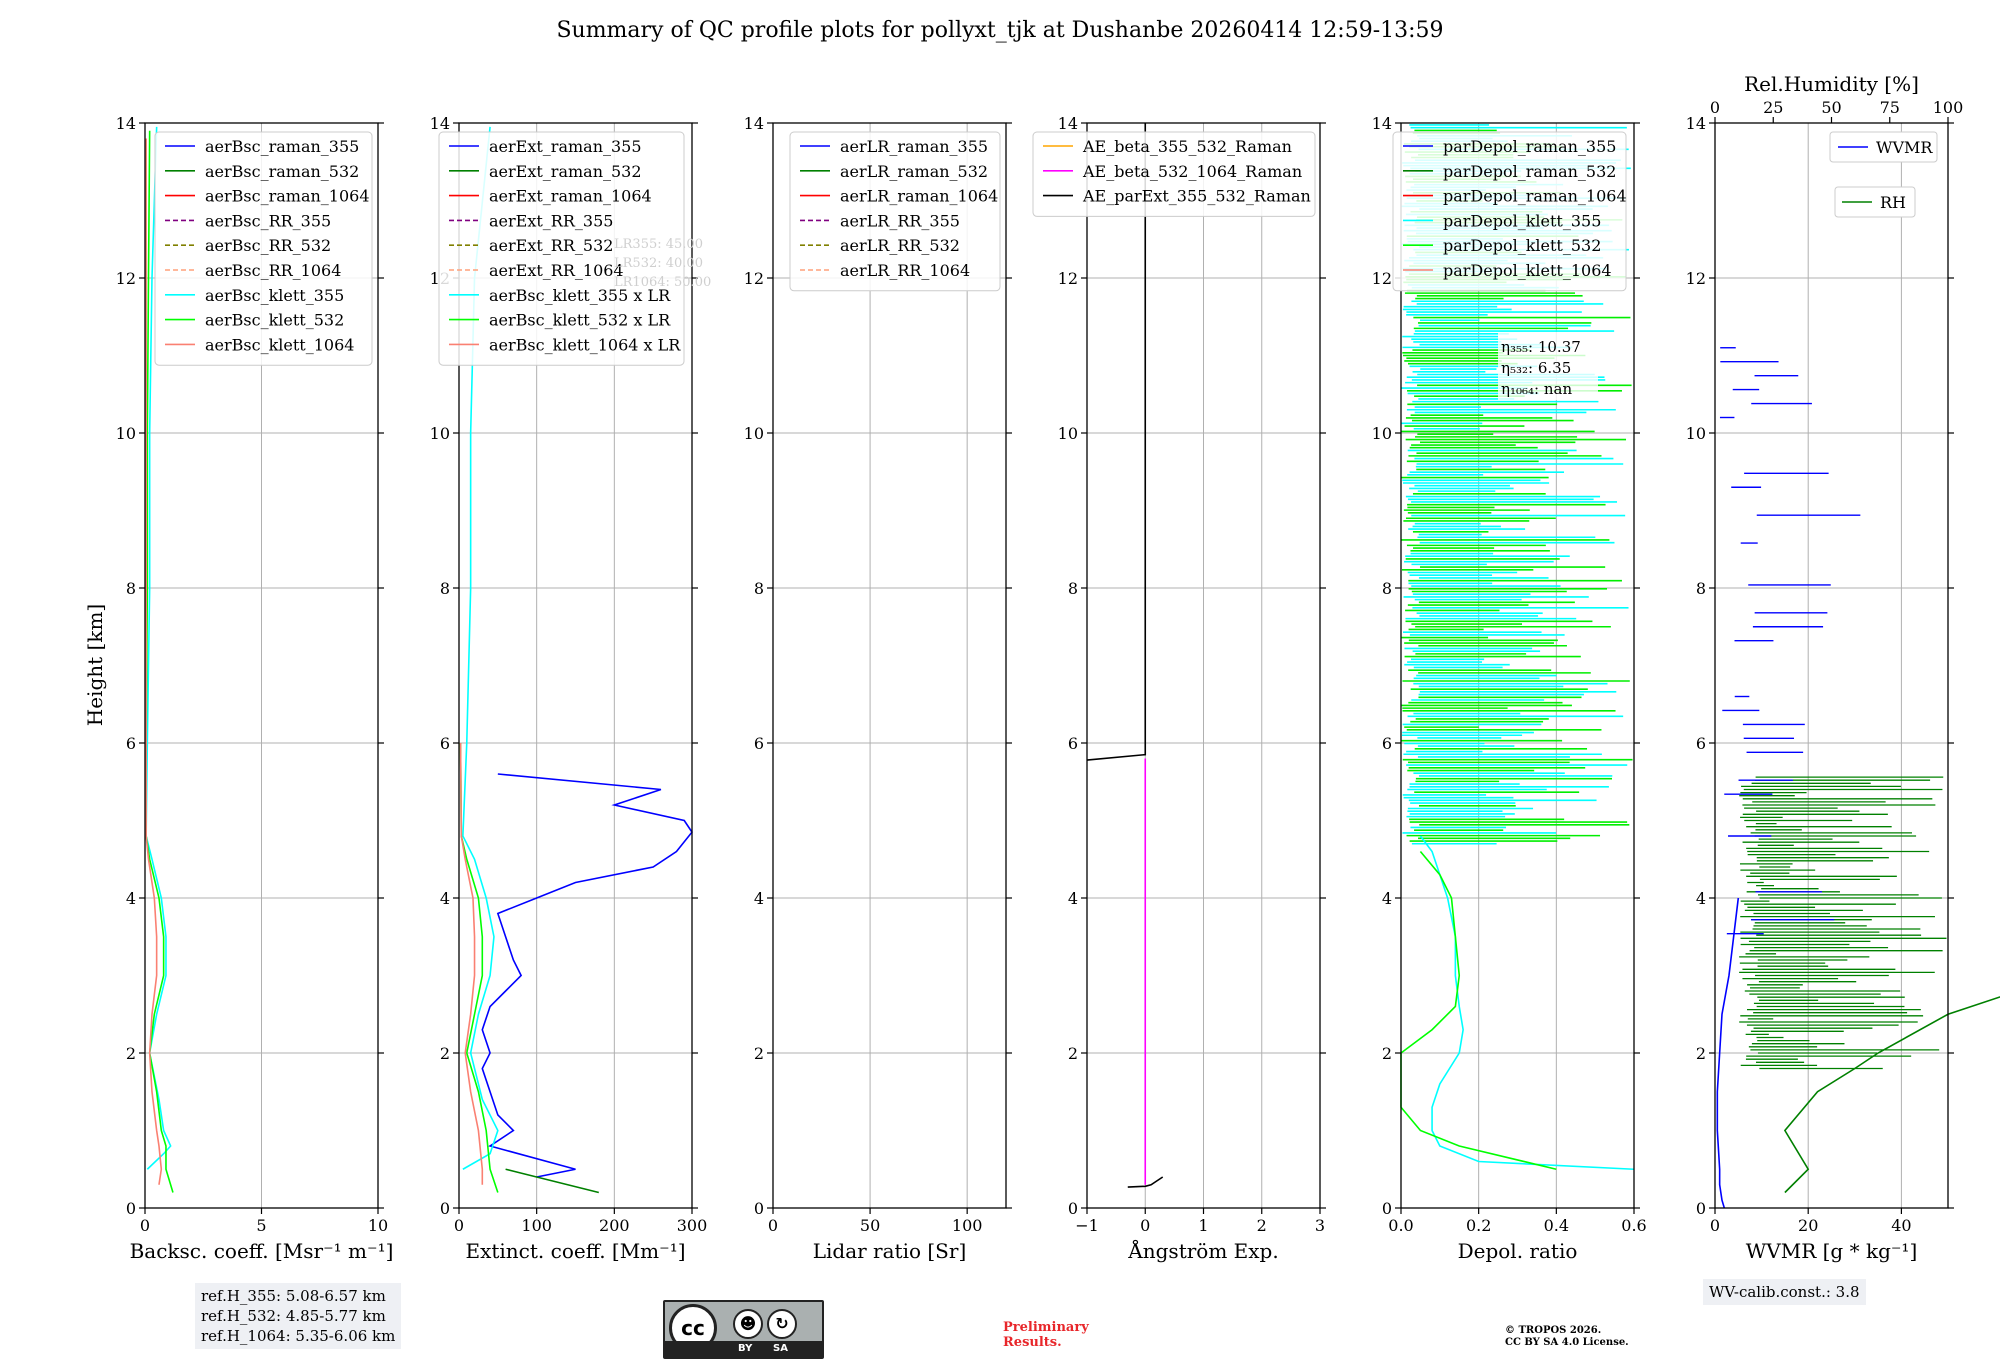  What do you see at coordinates (1032, 1342) in the screenshot?
I see `preliminary-line-2: Results.` at bounding box center [1032, 1342].